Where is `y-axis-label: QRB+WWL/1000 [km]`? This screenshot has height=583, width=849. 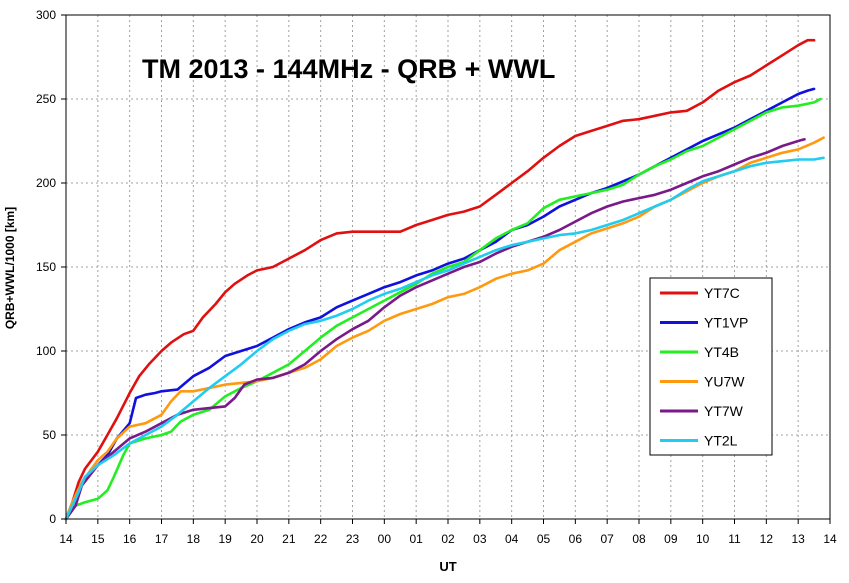 y-axis-label: QRB+WWL/1000 [km] is located at coordinates (10, 268).